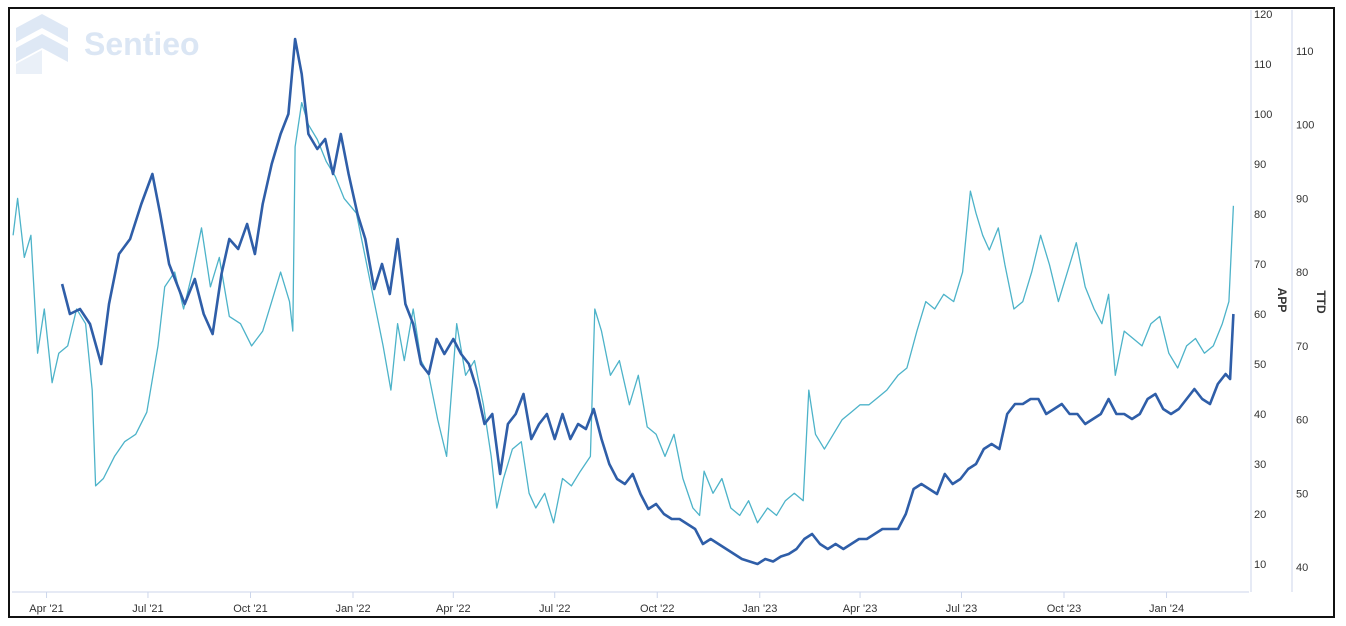  Describe the element at coordinates (759, 609) in the screenshot. I see `x-tick-label: Jan '23` at that location.